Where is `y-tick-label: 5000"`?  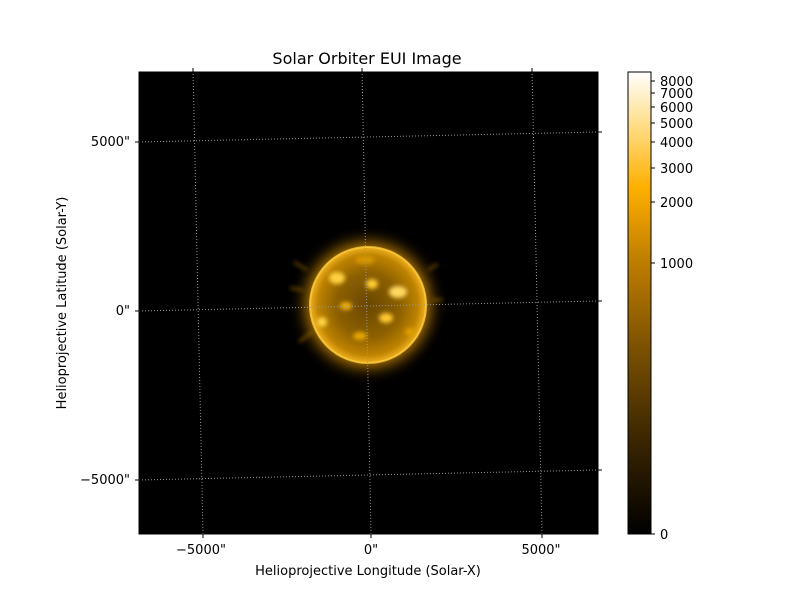 y-tick-label: 5000" is located at coordinates (110, 142).